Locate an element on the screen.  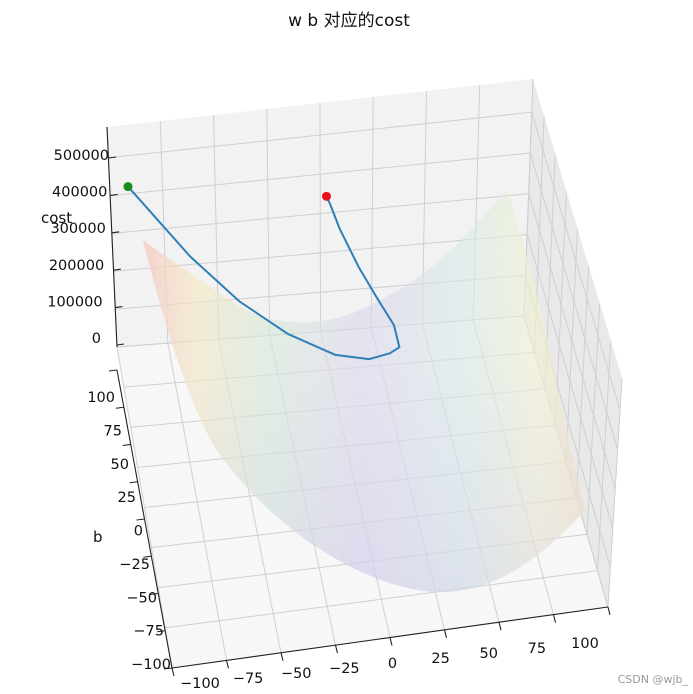
chart-title: w b 对应的cost is located at coordinates (349, 21).